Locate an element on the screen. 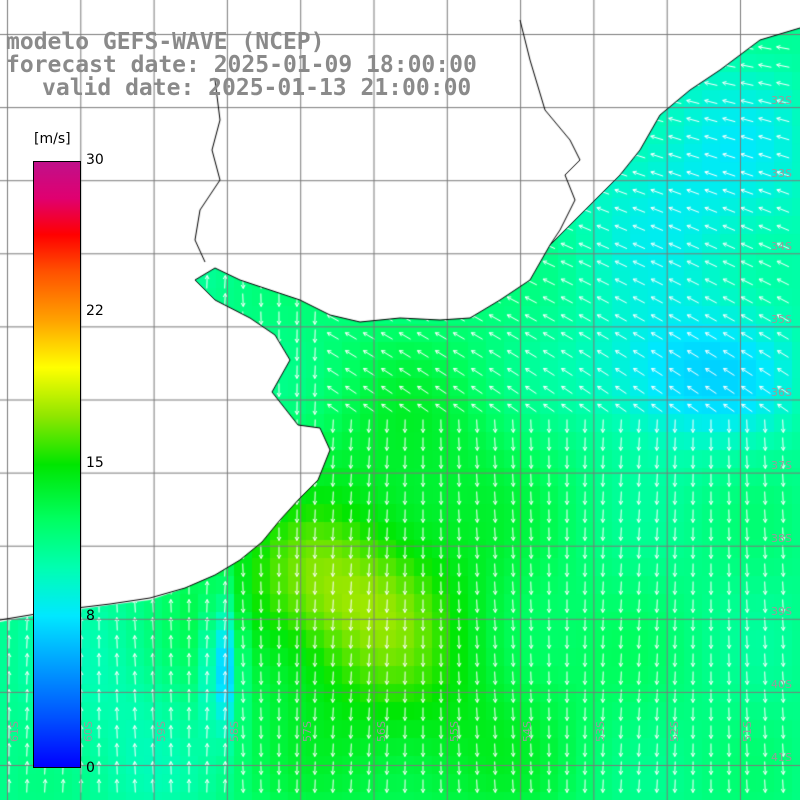 The height and width of the screenshot is (800, 800). lat-label: 33S is located at coordinates (781, 173).